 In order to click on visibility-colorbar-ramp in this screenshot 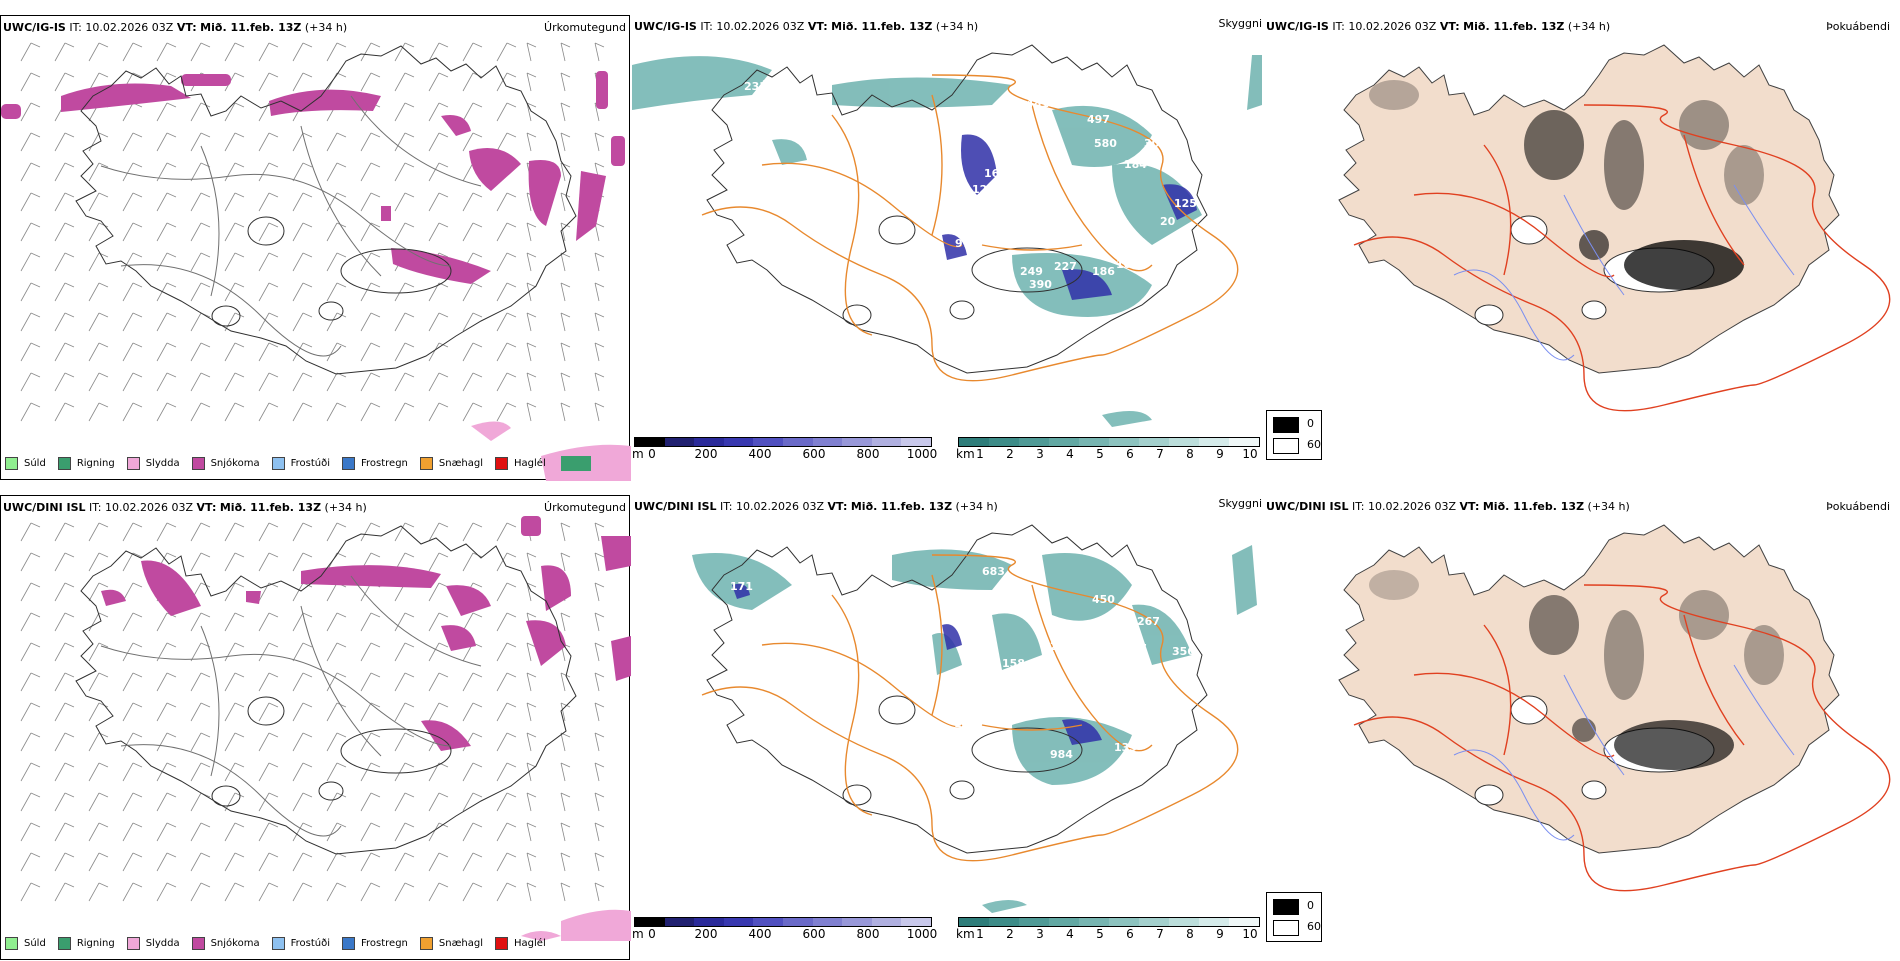, I will do `click(1109, 922)`.